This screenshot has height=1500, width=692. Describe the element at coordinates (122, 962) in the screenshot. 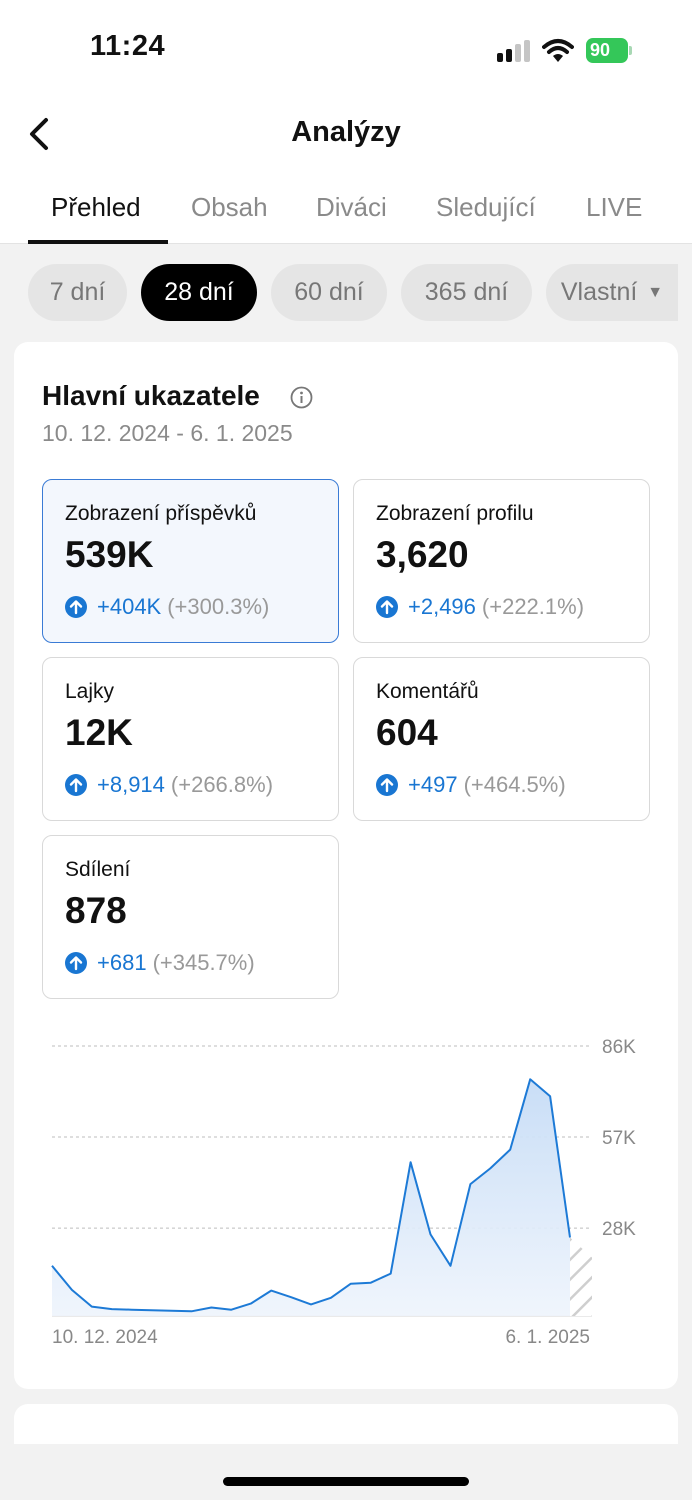

I see `metric-delta: +681` at that location.